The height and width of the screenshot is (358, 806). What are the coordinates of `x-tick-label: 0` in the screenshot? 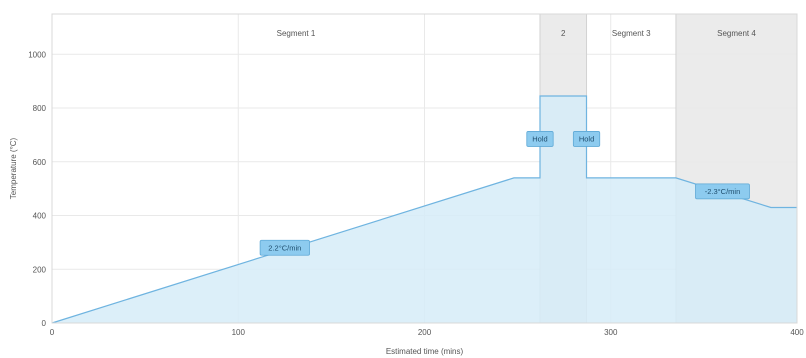 It's located at (52, 332).